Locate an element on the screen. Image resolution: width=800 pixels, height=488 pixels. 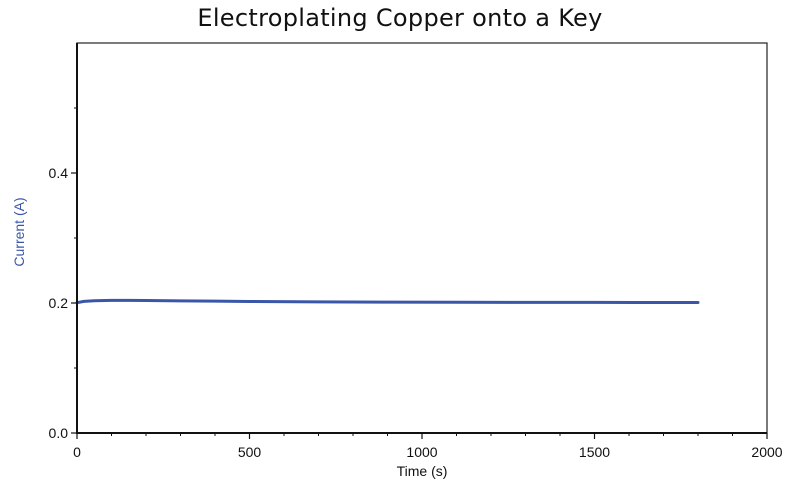
x-tick-label: 1500 is located at coordinates (594, 452).